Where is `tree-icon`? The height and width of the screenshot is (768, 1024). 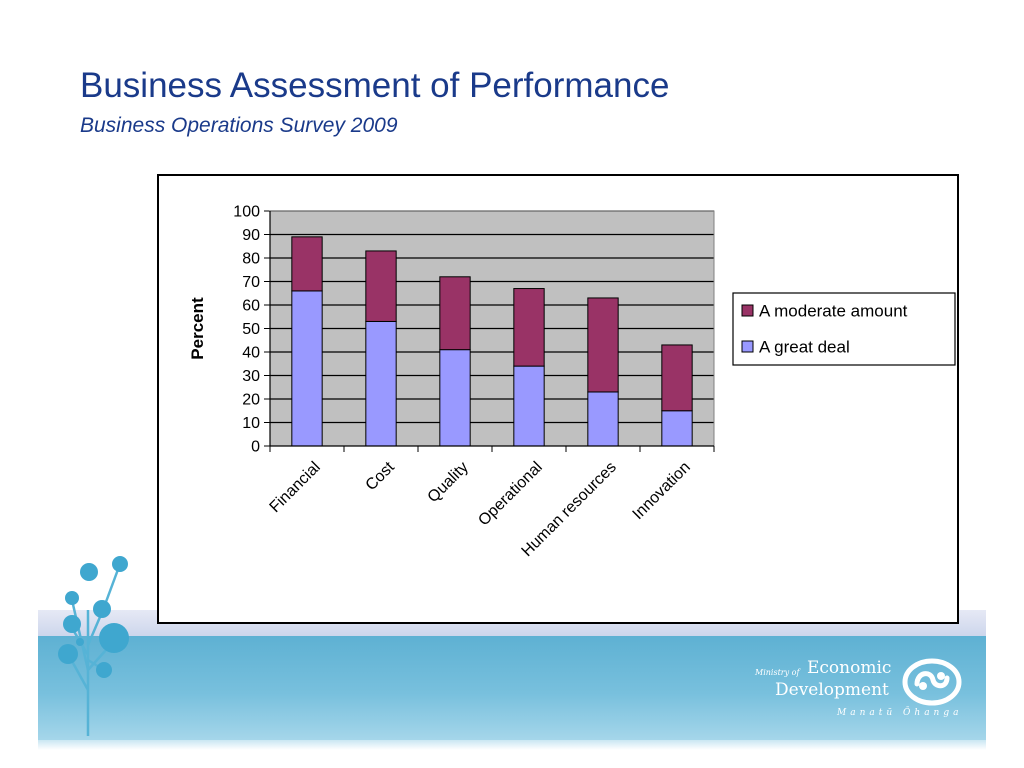
tree-icon is located at coordinates (93, 646).